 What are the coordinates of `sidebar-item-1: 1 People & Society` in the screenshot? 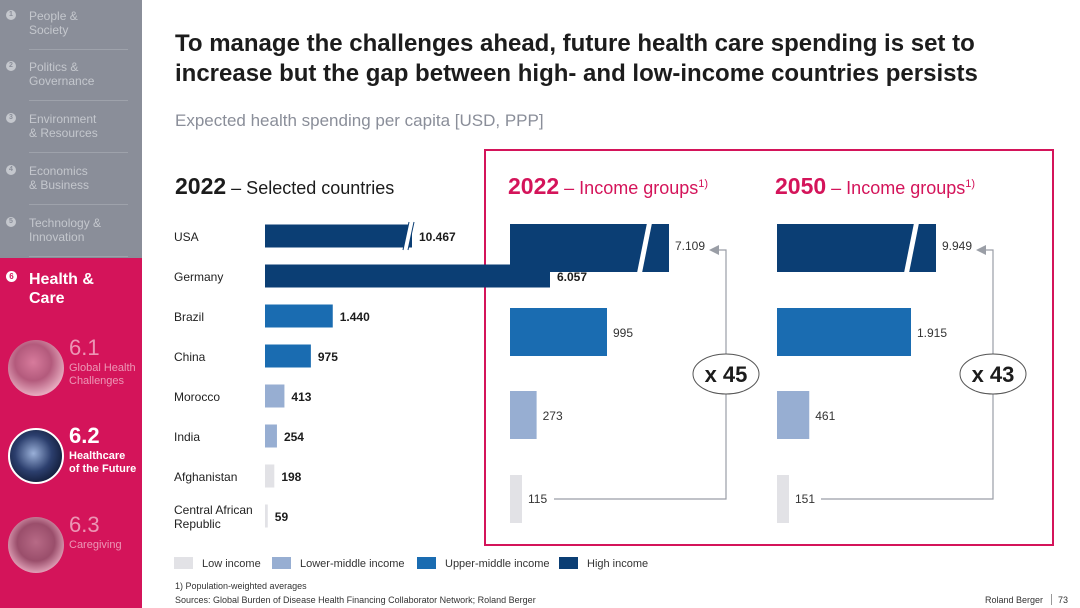 It's located at (71, 25).